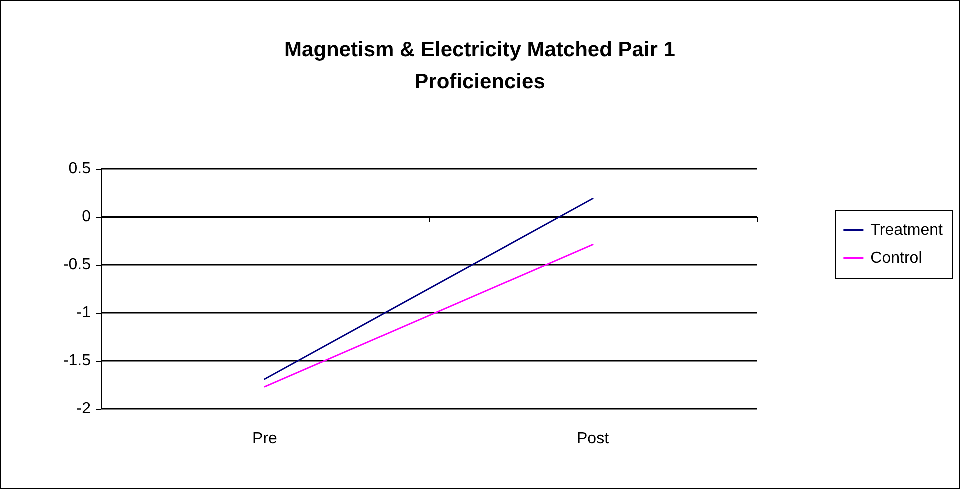  I want to click on y-tick-label: 0, so click(87, 217).